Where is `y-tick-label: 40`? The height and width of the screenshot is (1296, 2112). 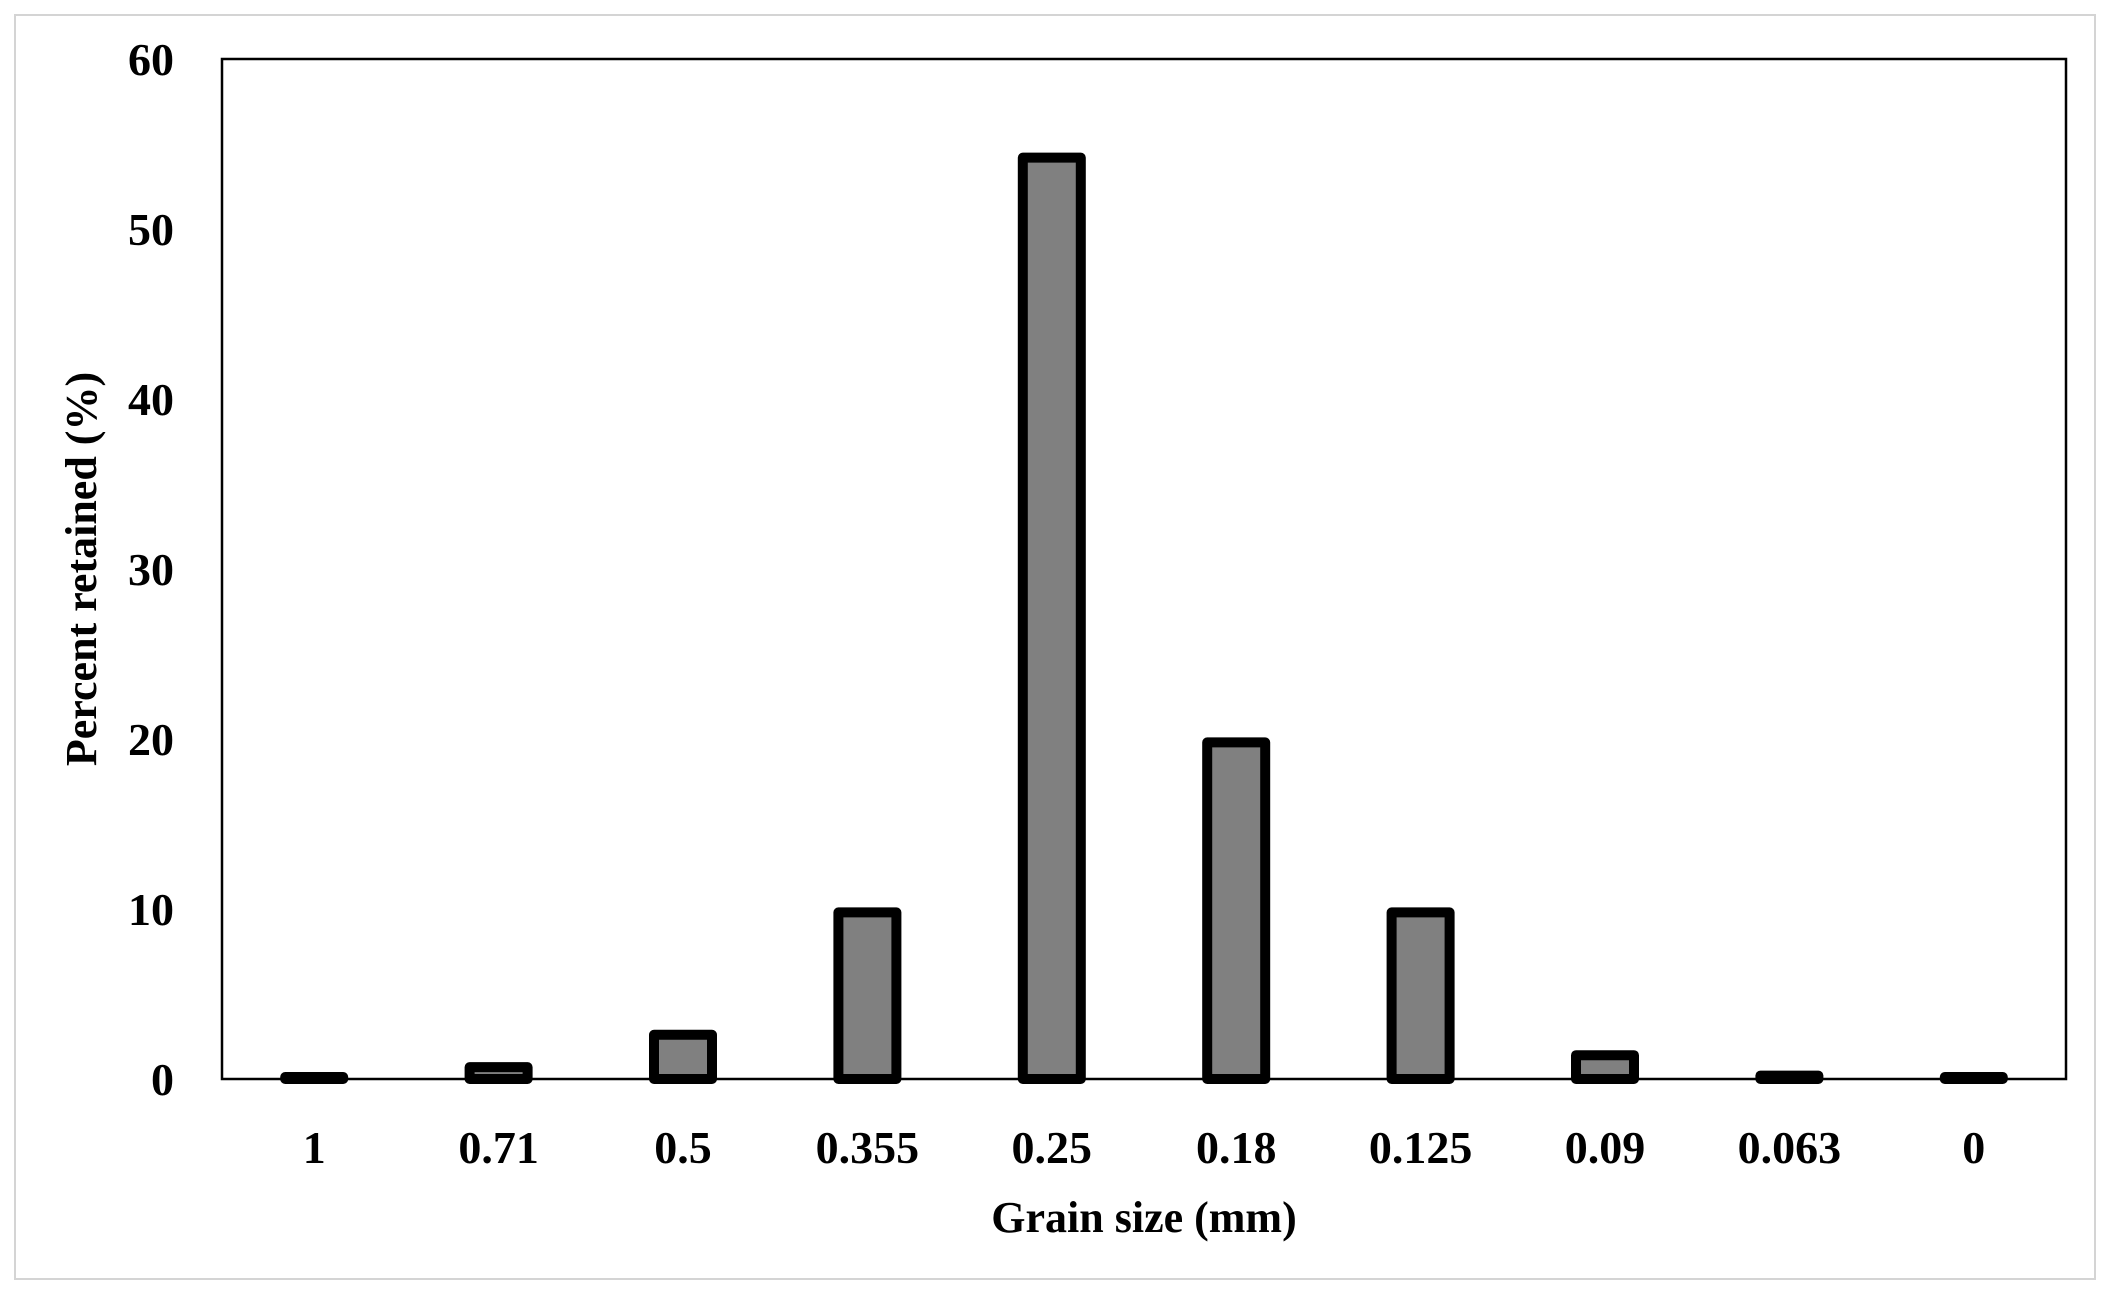 y-tick-label: 40 is located at coordinates (151, 399).